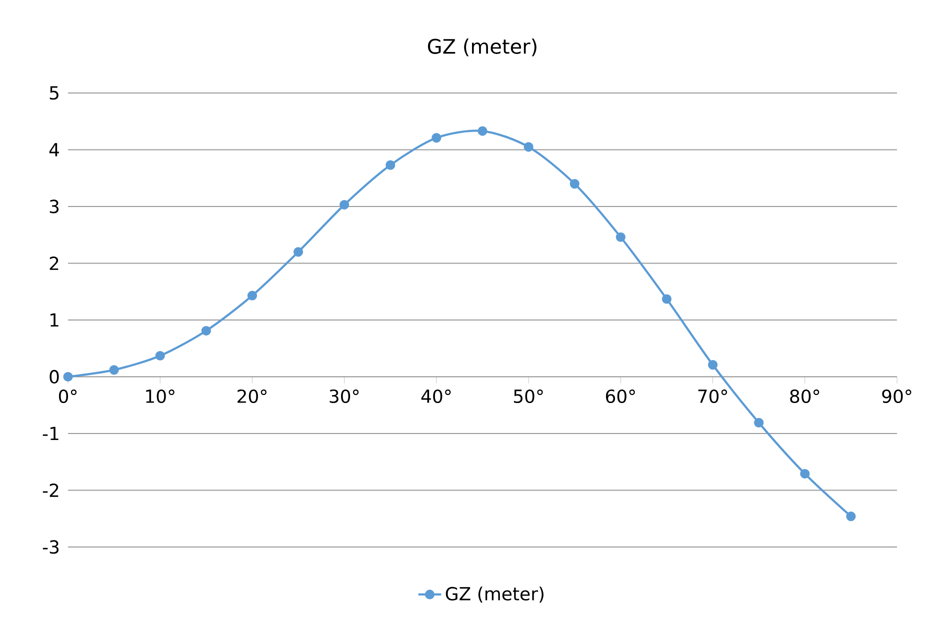 This screenshot has height=630, width=928. What do you see at coordinates (54, 263) in the screenshot?
I see `y-tick-label: 2` at bounding box center [54, 263].